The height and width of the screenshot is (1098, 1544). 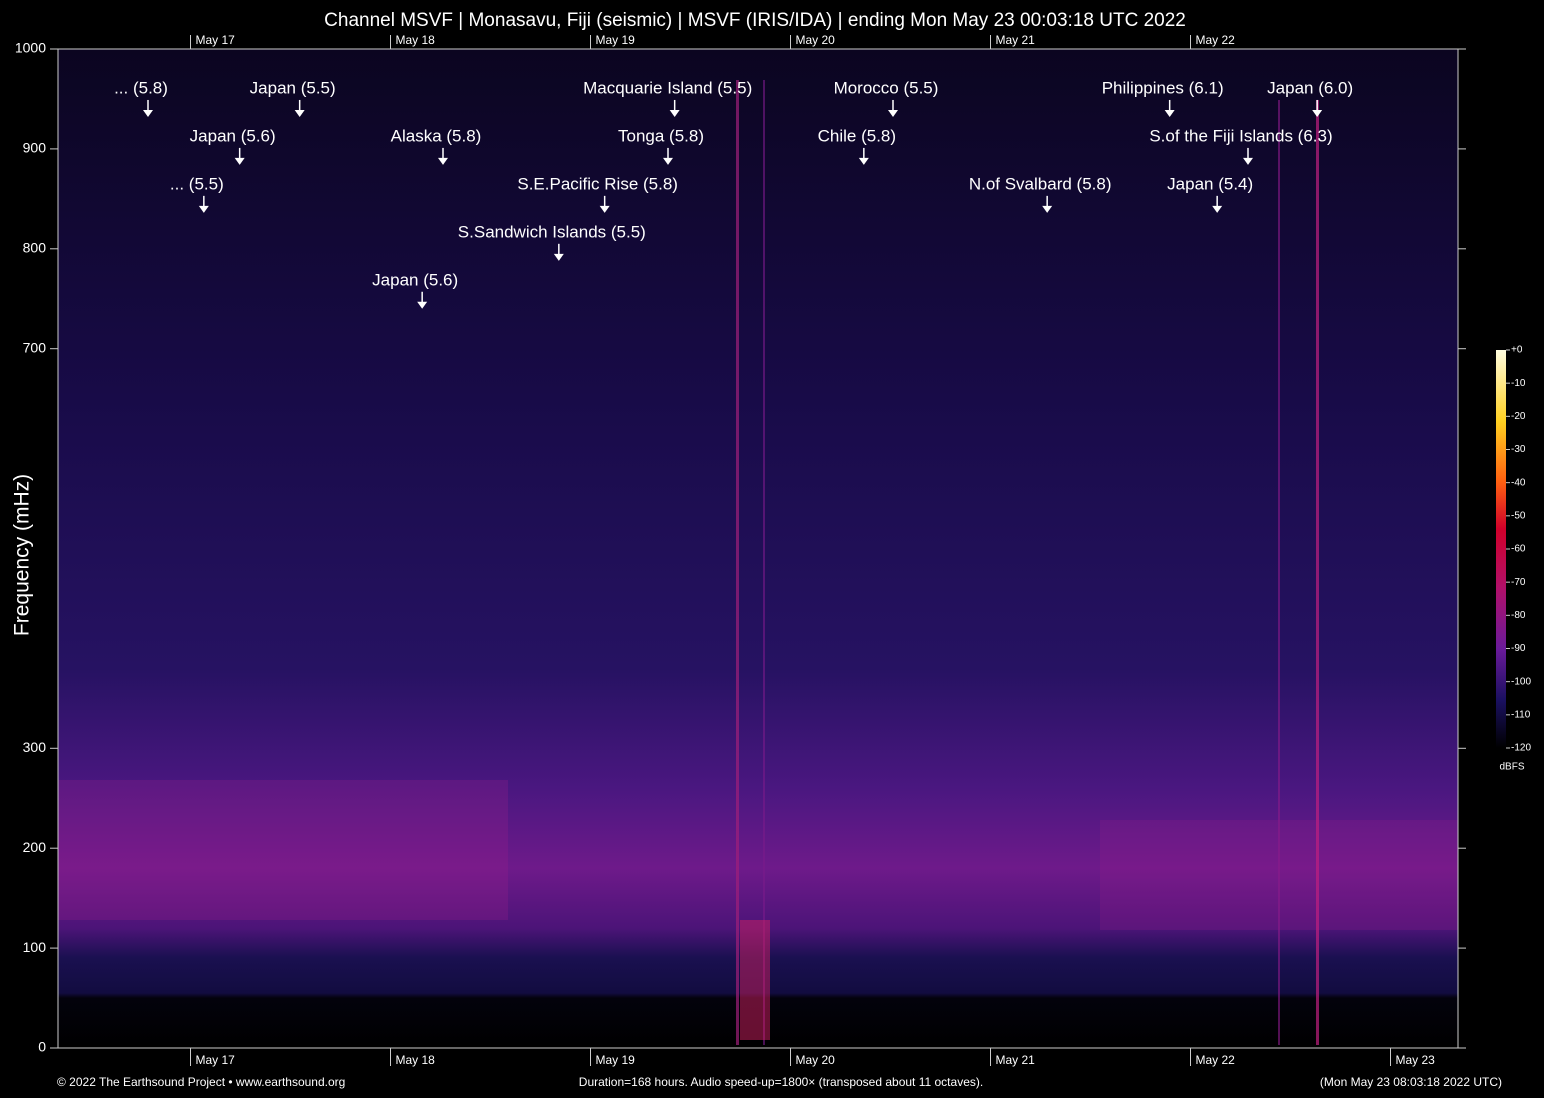 I want to click on y-tick-label: 100, so click(x=35, y=947).